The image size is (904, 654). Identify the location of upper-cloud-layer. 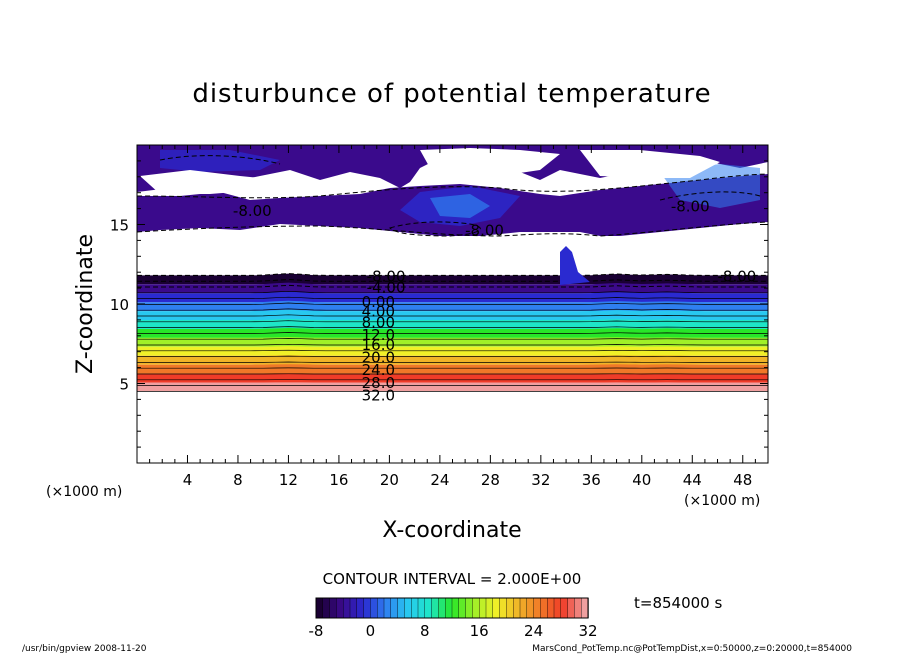
(452, 190).